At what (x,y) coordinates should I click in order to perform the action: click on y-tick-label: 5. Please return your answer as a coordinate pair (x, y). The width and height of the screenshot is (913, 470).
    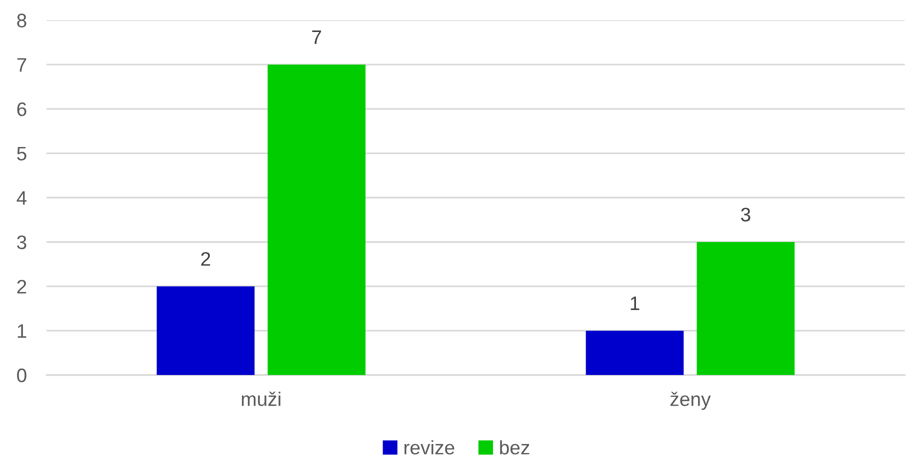
    Looking at the image, I should click on (21, 153).